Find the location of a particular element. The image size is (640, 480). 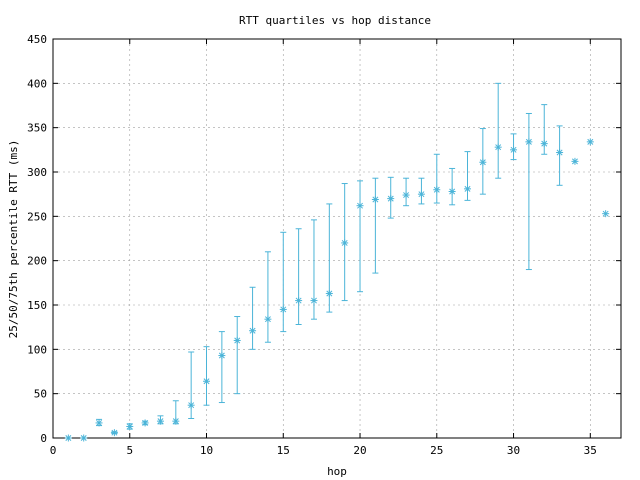

y-tick-label: 250 is located at coordinates (37, 216).